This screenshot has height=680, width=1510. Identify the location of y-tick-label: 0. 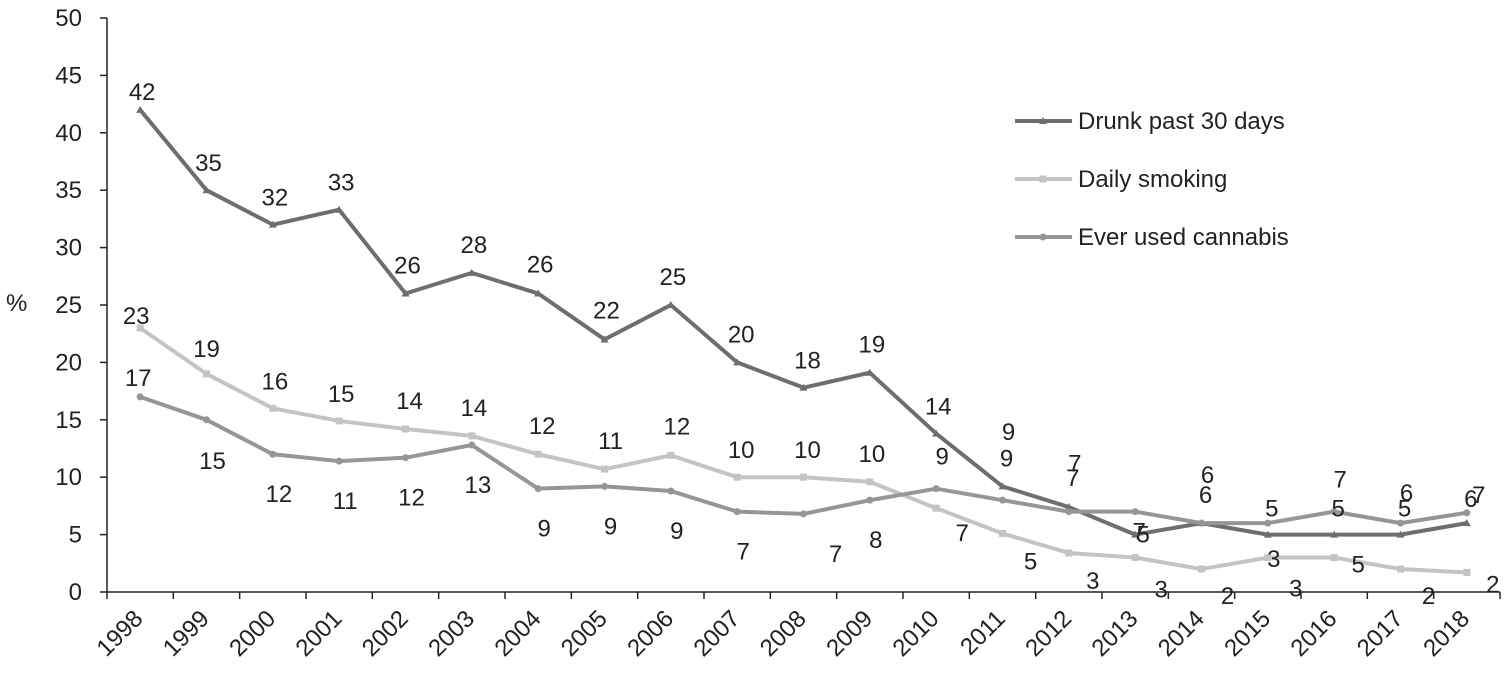
(75, 592).